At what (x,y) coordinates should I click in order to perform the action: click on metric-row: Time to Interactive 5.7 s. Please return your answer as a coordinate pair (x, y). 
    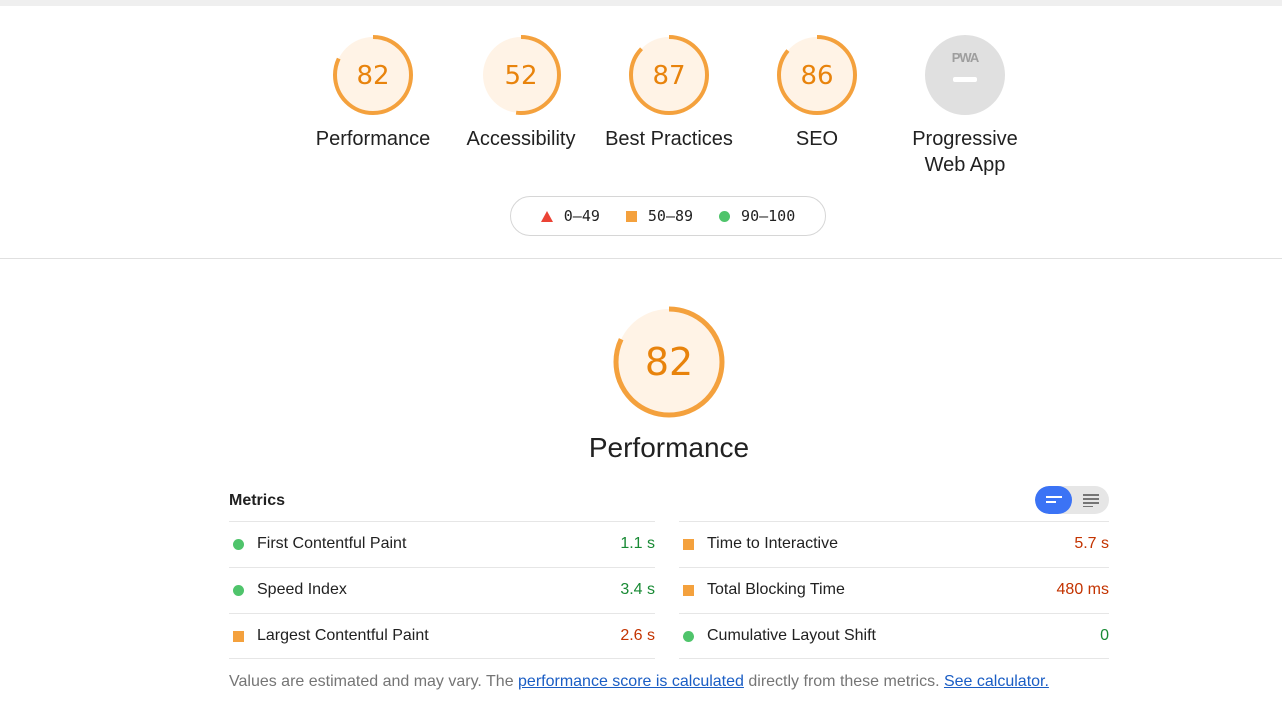
    Looking at the image, I should click on (894, 544).